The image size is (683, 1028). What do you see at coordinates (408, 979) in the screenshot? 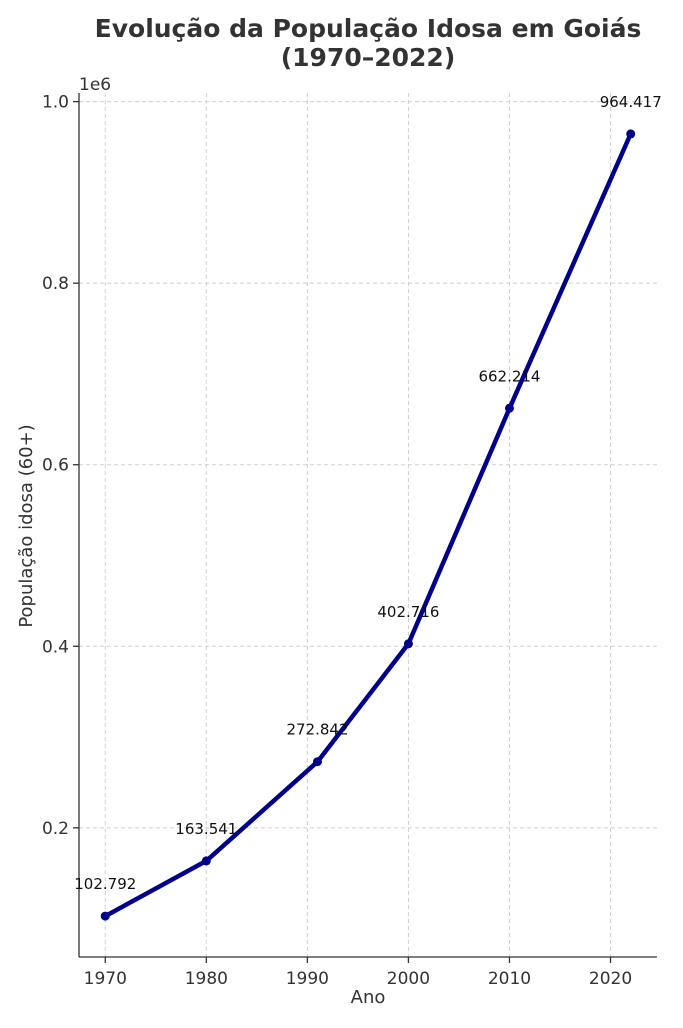
I see `x-tick-label: 2000` at bounding box center [408, 979].